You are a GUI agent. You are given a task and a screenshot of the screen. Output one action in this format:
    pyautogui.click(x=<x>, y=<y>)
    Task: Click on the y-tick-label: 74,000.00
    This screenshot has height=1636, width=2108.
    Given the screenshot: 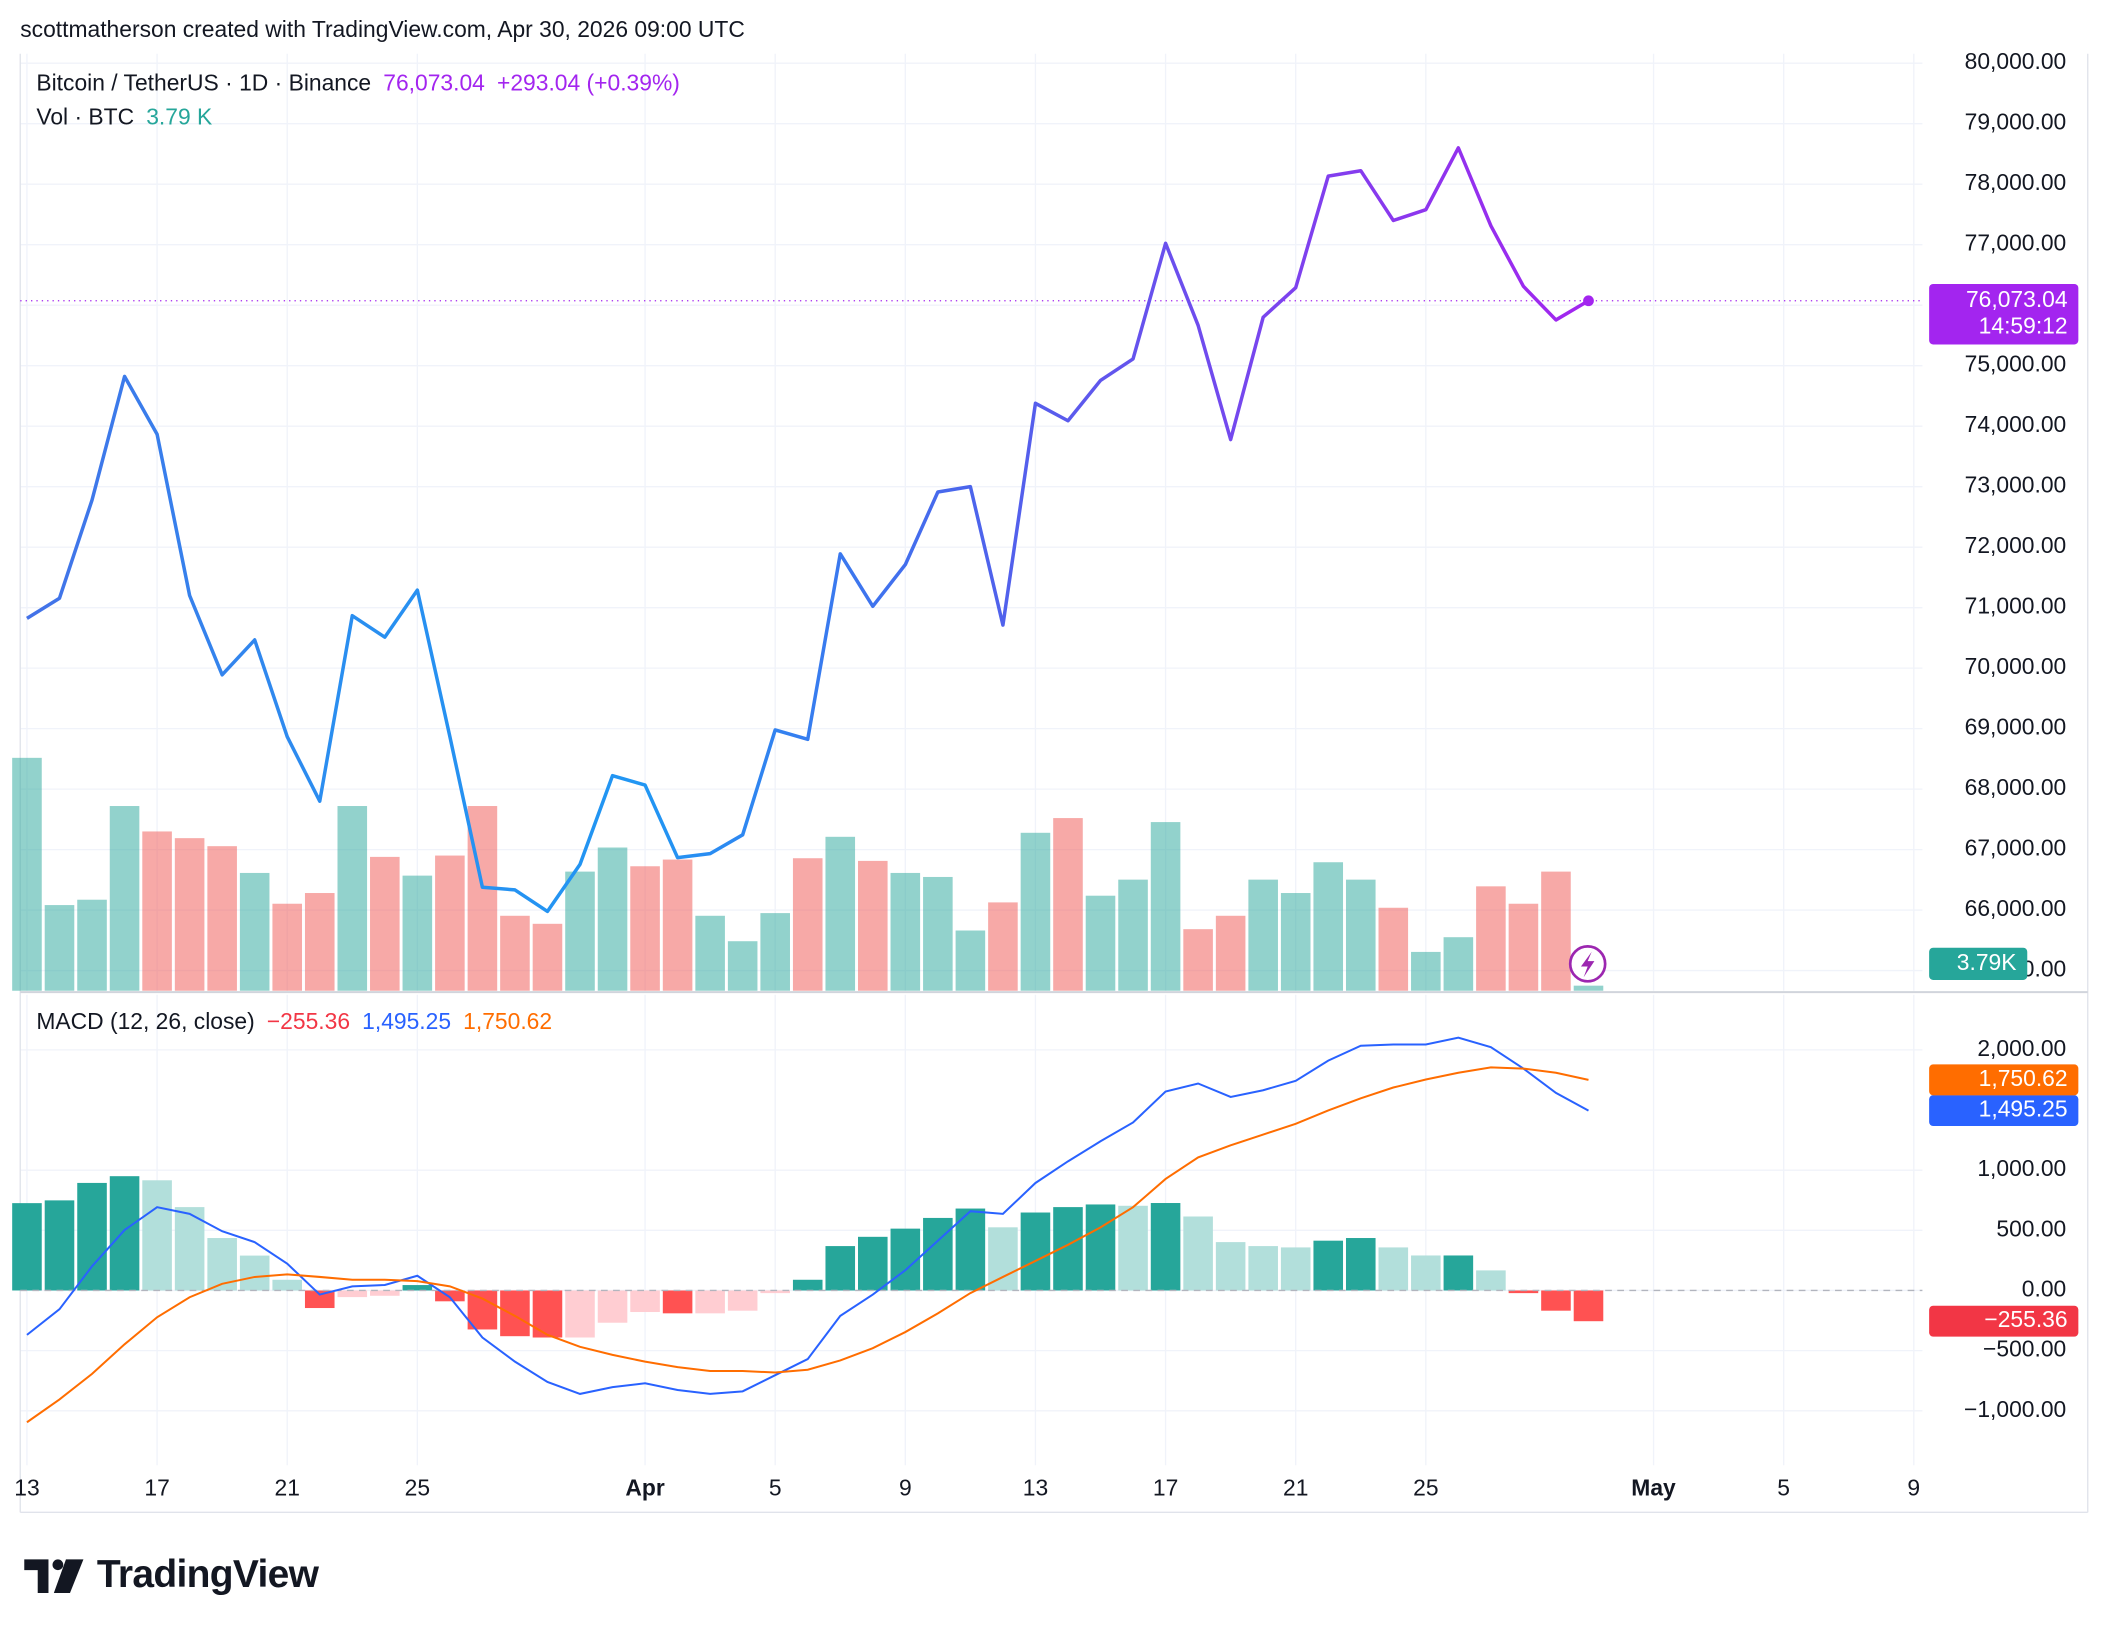 What is the action you would take?
    pyautogui.click(x=2016, y=424)
    